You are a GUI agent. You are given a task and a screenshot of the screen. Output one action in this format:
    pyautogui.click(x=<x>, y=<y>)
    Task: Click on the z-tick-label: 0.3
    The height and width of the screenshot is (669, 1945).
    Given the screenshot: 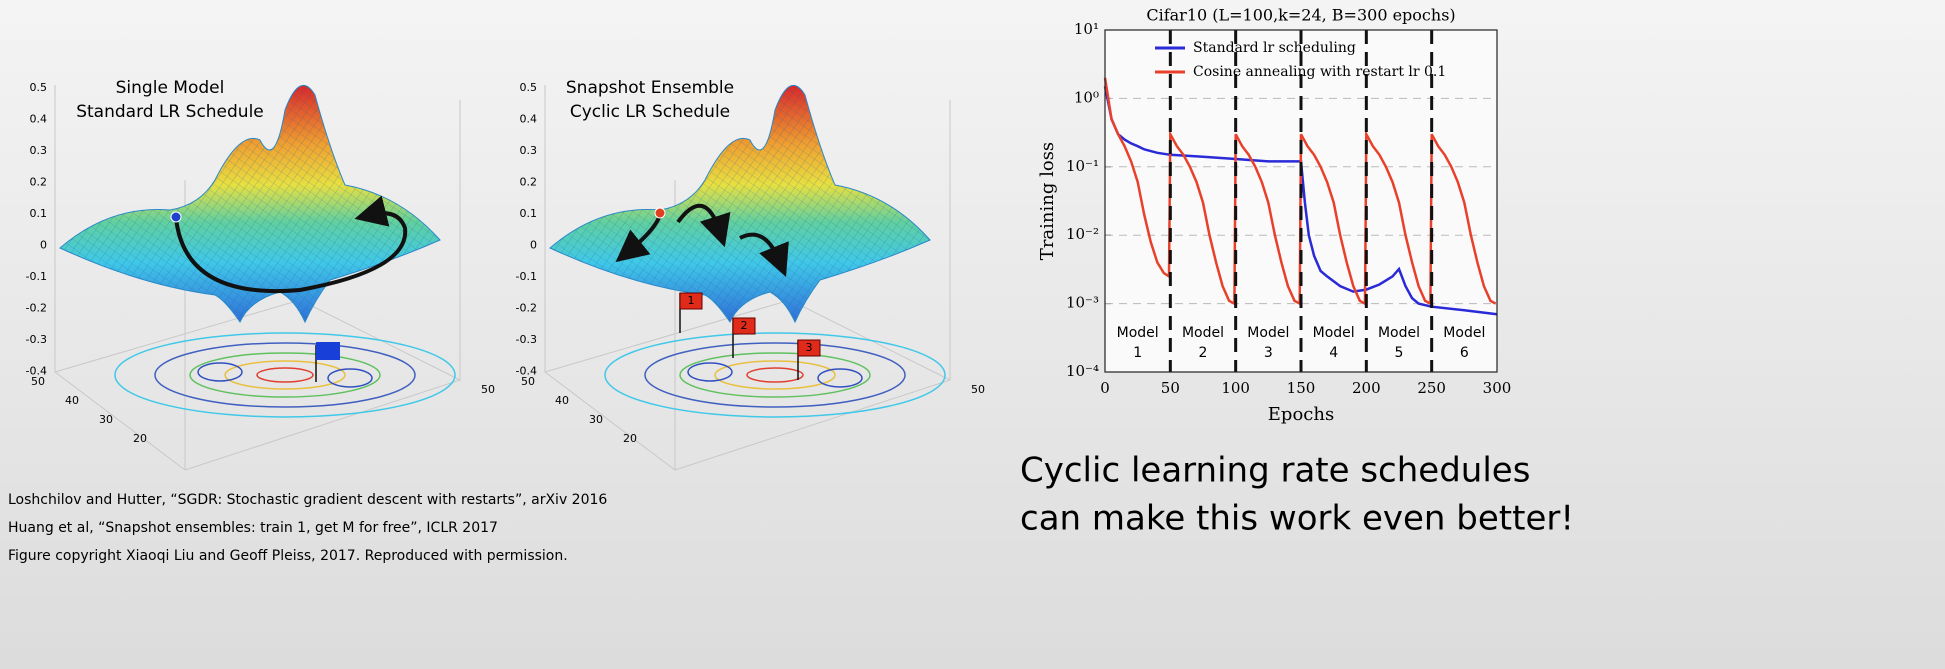 What is the action you would take?
    pyautogui.click(x=529, y=150)
    